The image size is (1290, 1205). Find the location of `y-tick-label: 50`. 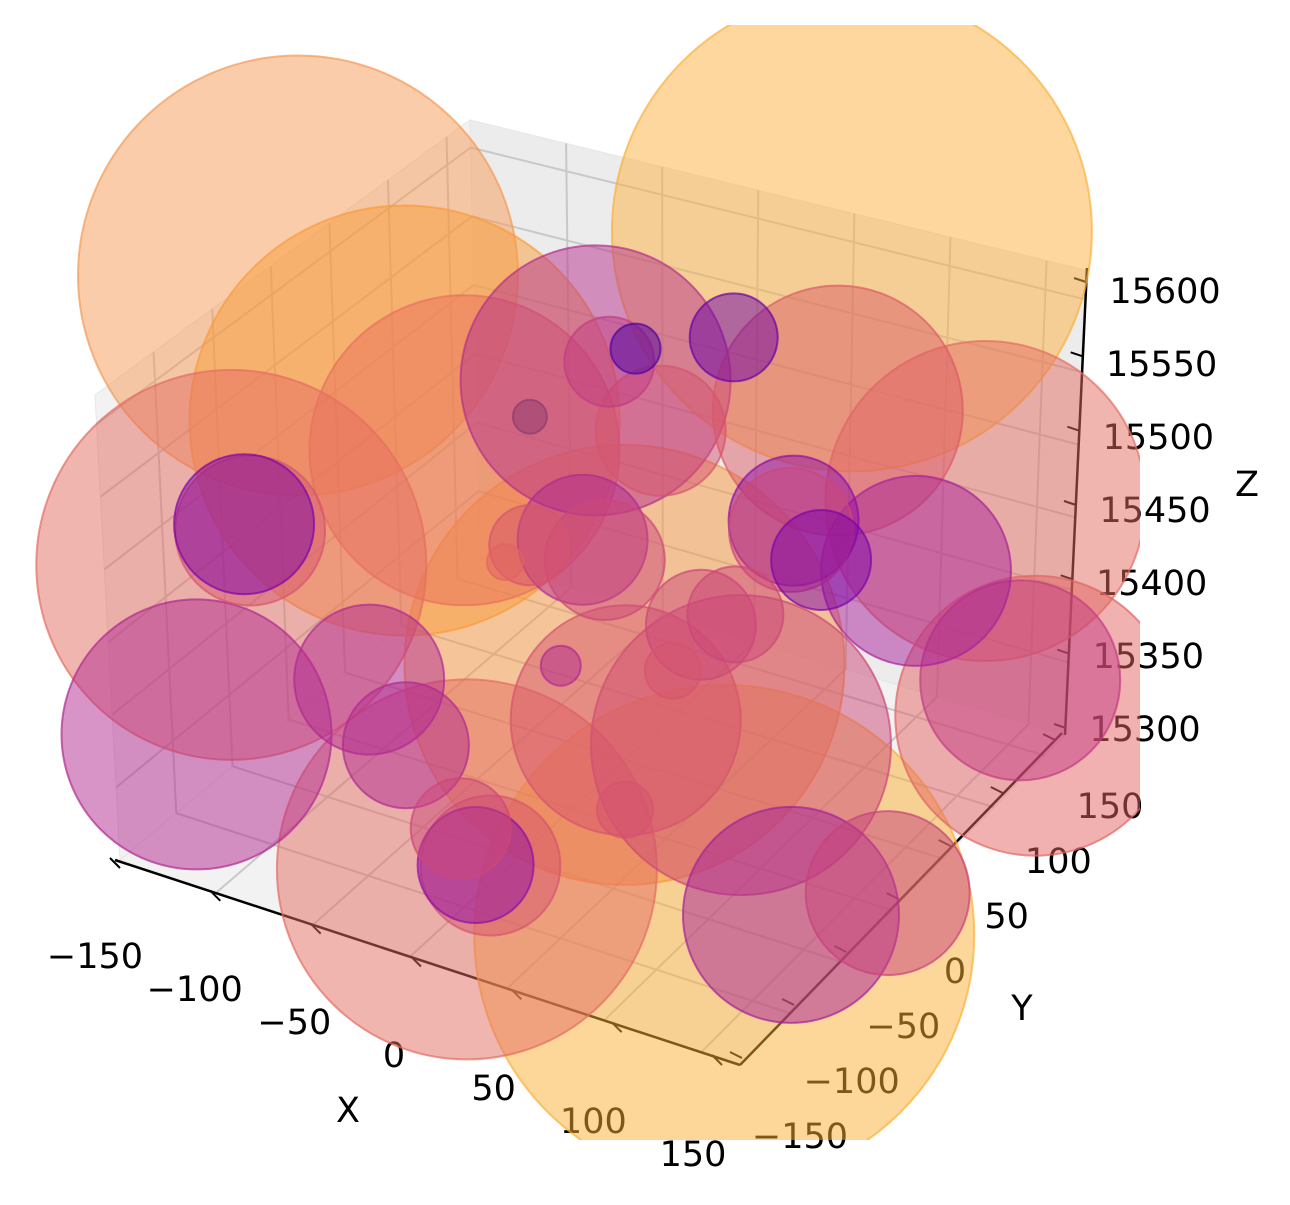

y-tick-label: 50 is located at coordinates (1006, 917).